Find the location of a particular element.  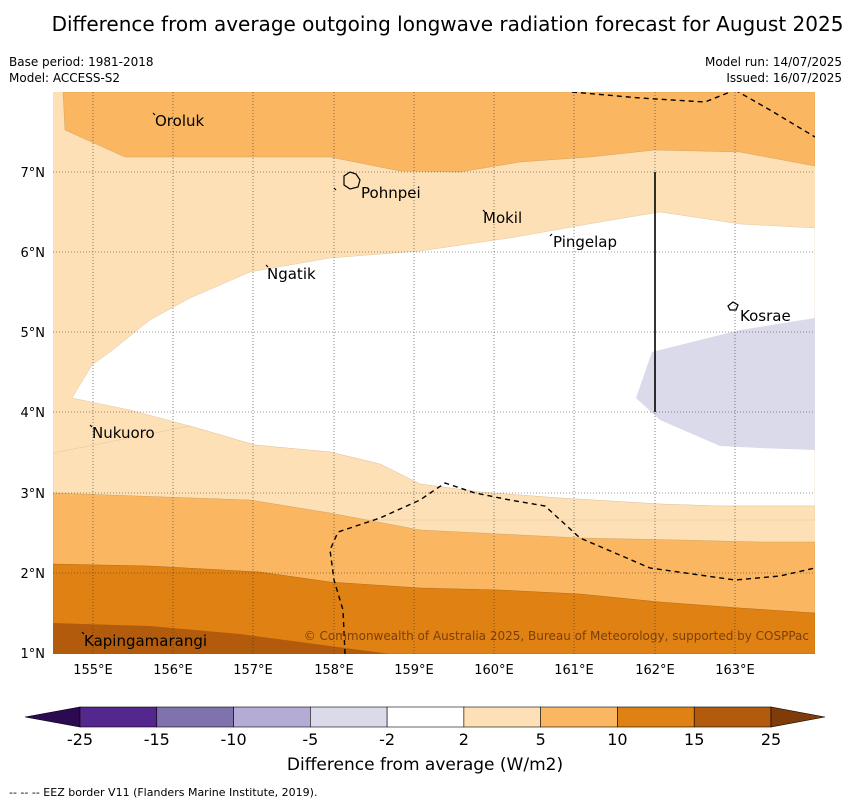

lon-tick-label: 157°E is located at coordinates (253, 670).